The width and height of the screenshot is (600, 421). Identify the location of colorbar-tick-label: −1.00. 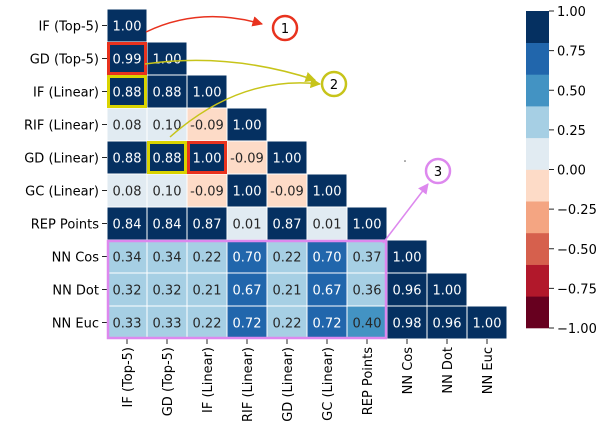
(577, 329).